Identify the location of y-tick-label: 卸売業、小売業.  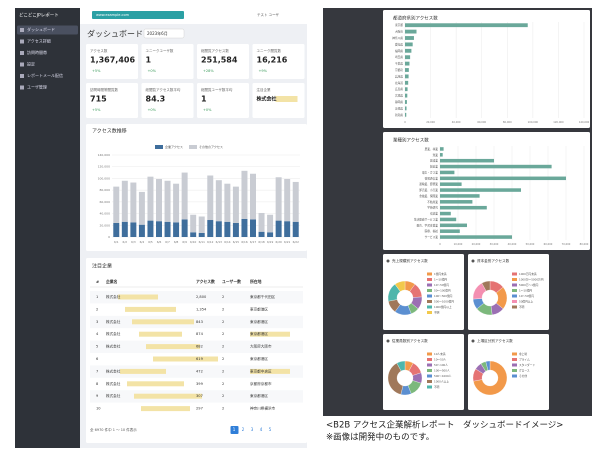
(428, 190).